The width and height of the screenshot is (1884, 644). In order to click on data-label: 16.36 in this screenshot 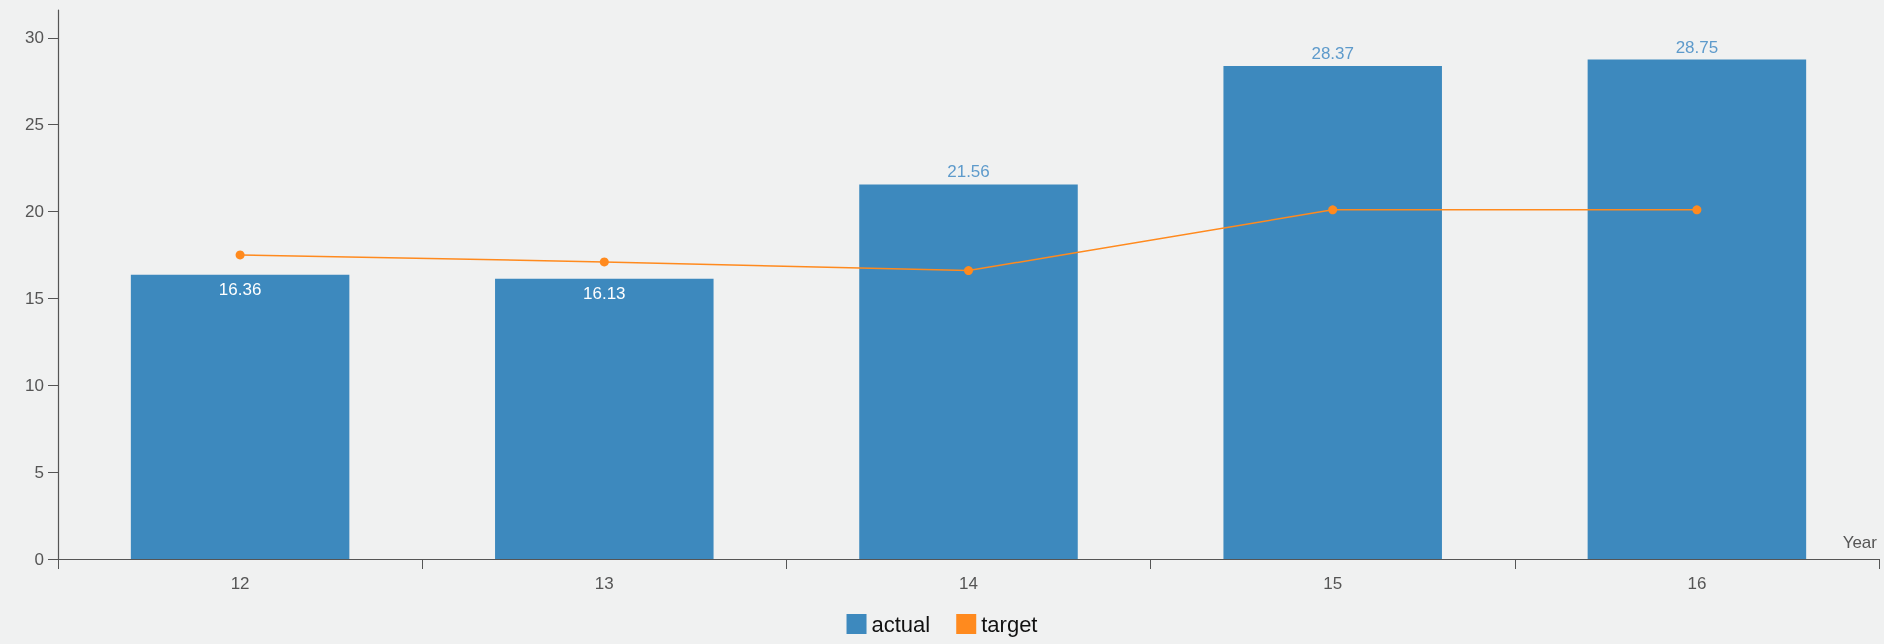, I will do `click(240, 289)`.